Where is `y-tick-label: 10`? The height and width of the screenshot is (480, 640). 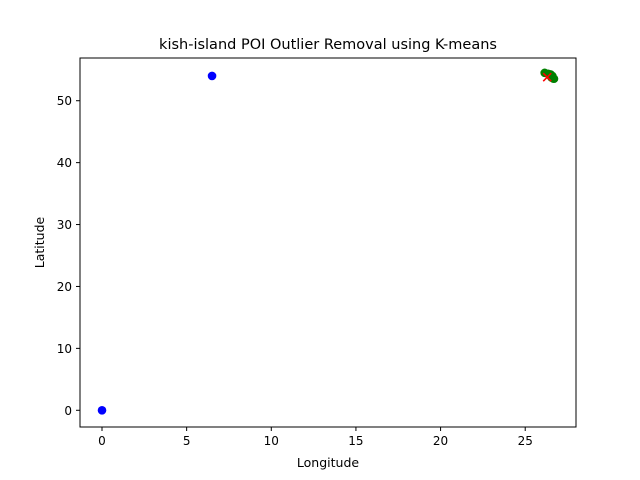
y-tick-label: 10 is located at coordinates (64, 349).